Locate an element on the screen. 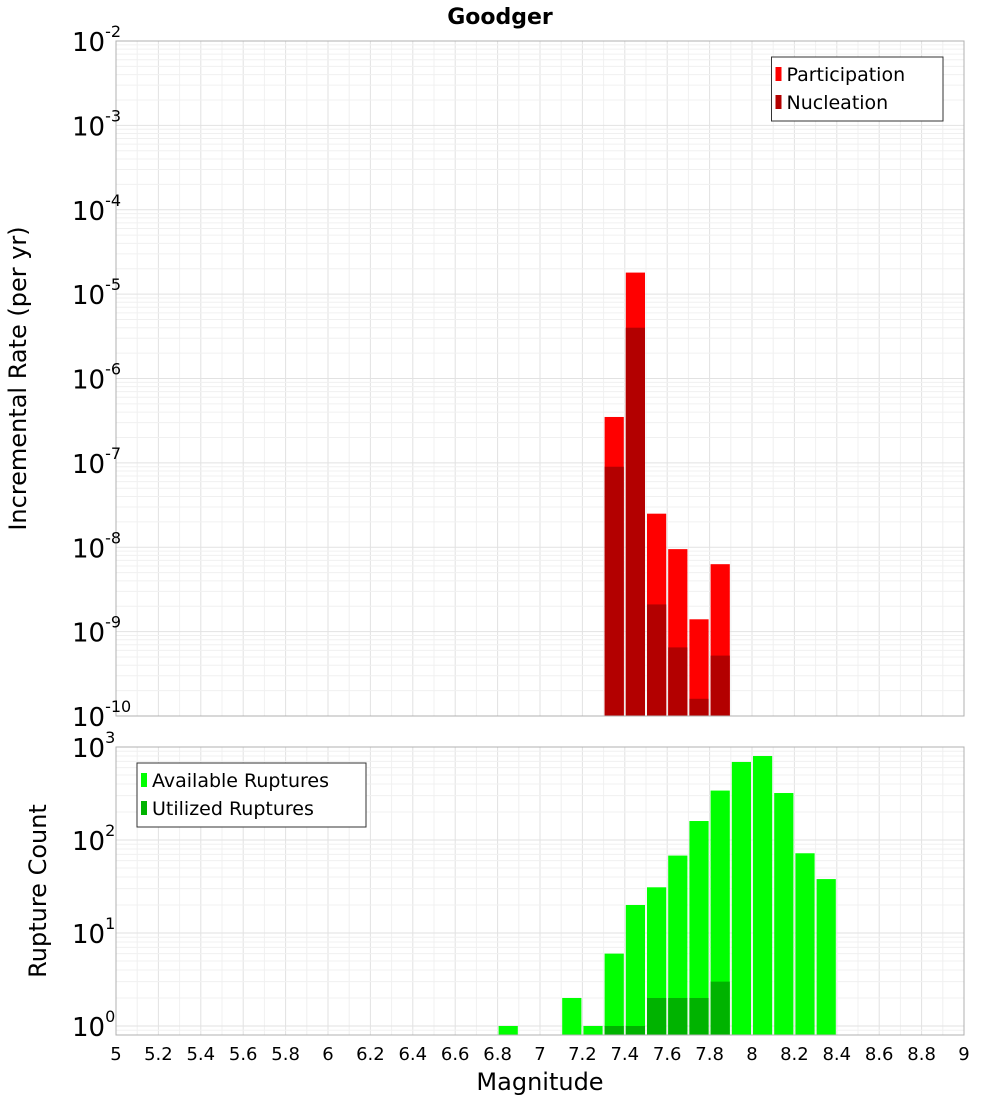  y-tick-label: 10⁰ is located at coordinates (93, 1025).